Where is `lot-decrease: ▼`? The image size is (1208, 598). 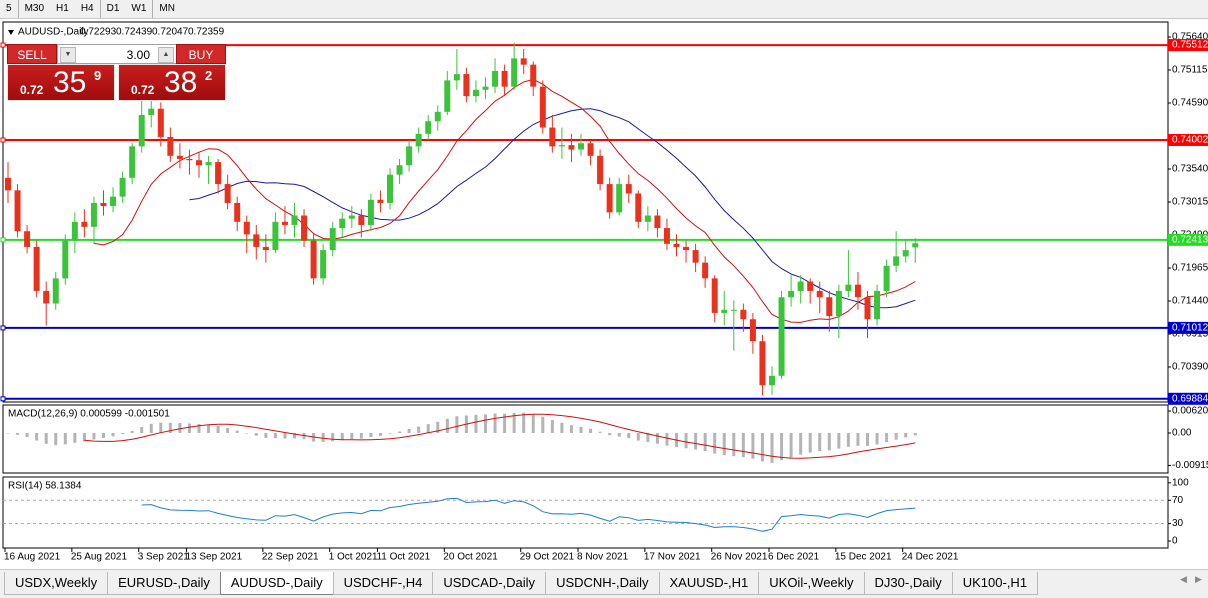
lot-decrease: ▼ is located at coordinates (68, 55).